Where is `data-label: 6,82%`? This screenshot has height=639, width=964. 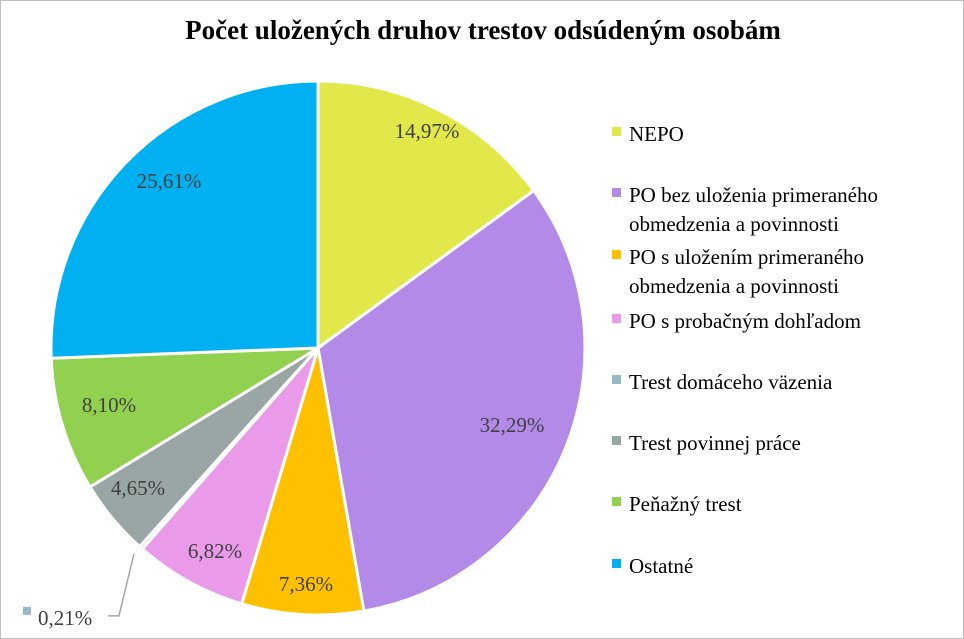
data-label: 6,82% is located at coordinates (215, 551).